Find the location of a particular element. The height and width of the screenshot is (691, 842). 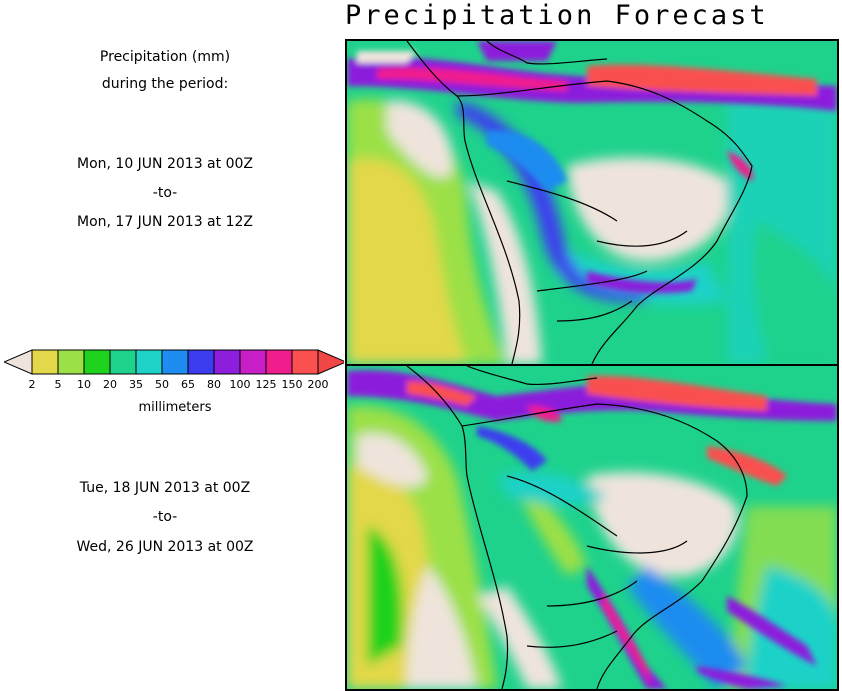

colorbar-tick-label: 80 is located at coordinates (214, 384).